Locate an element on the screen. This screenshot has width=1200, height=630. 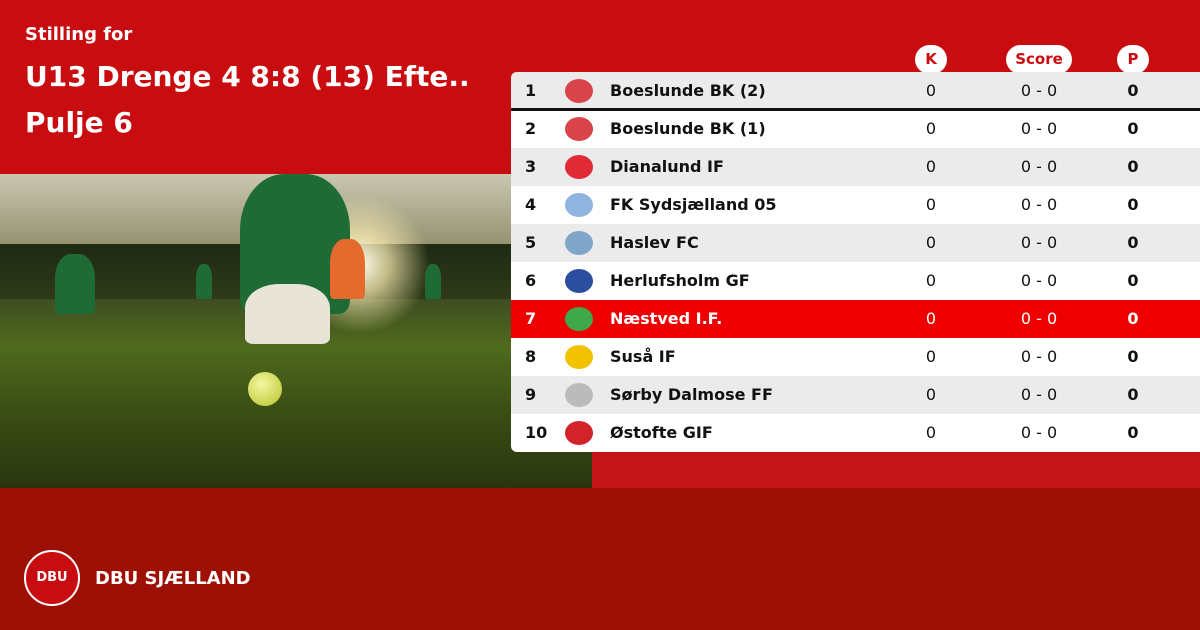
position: 4 is located at coordinates (531, 204).